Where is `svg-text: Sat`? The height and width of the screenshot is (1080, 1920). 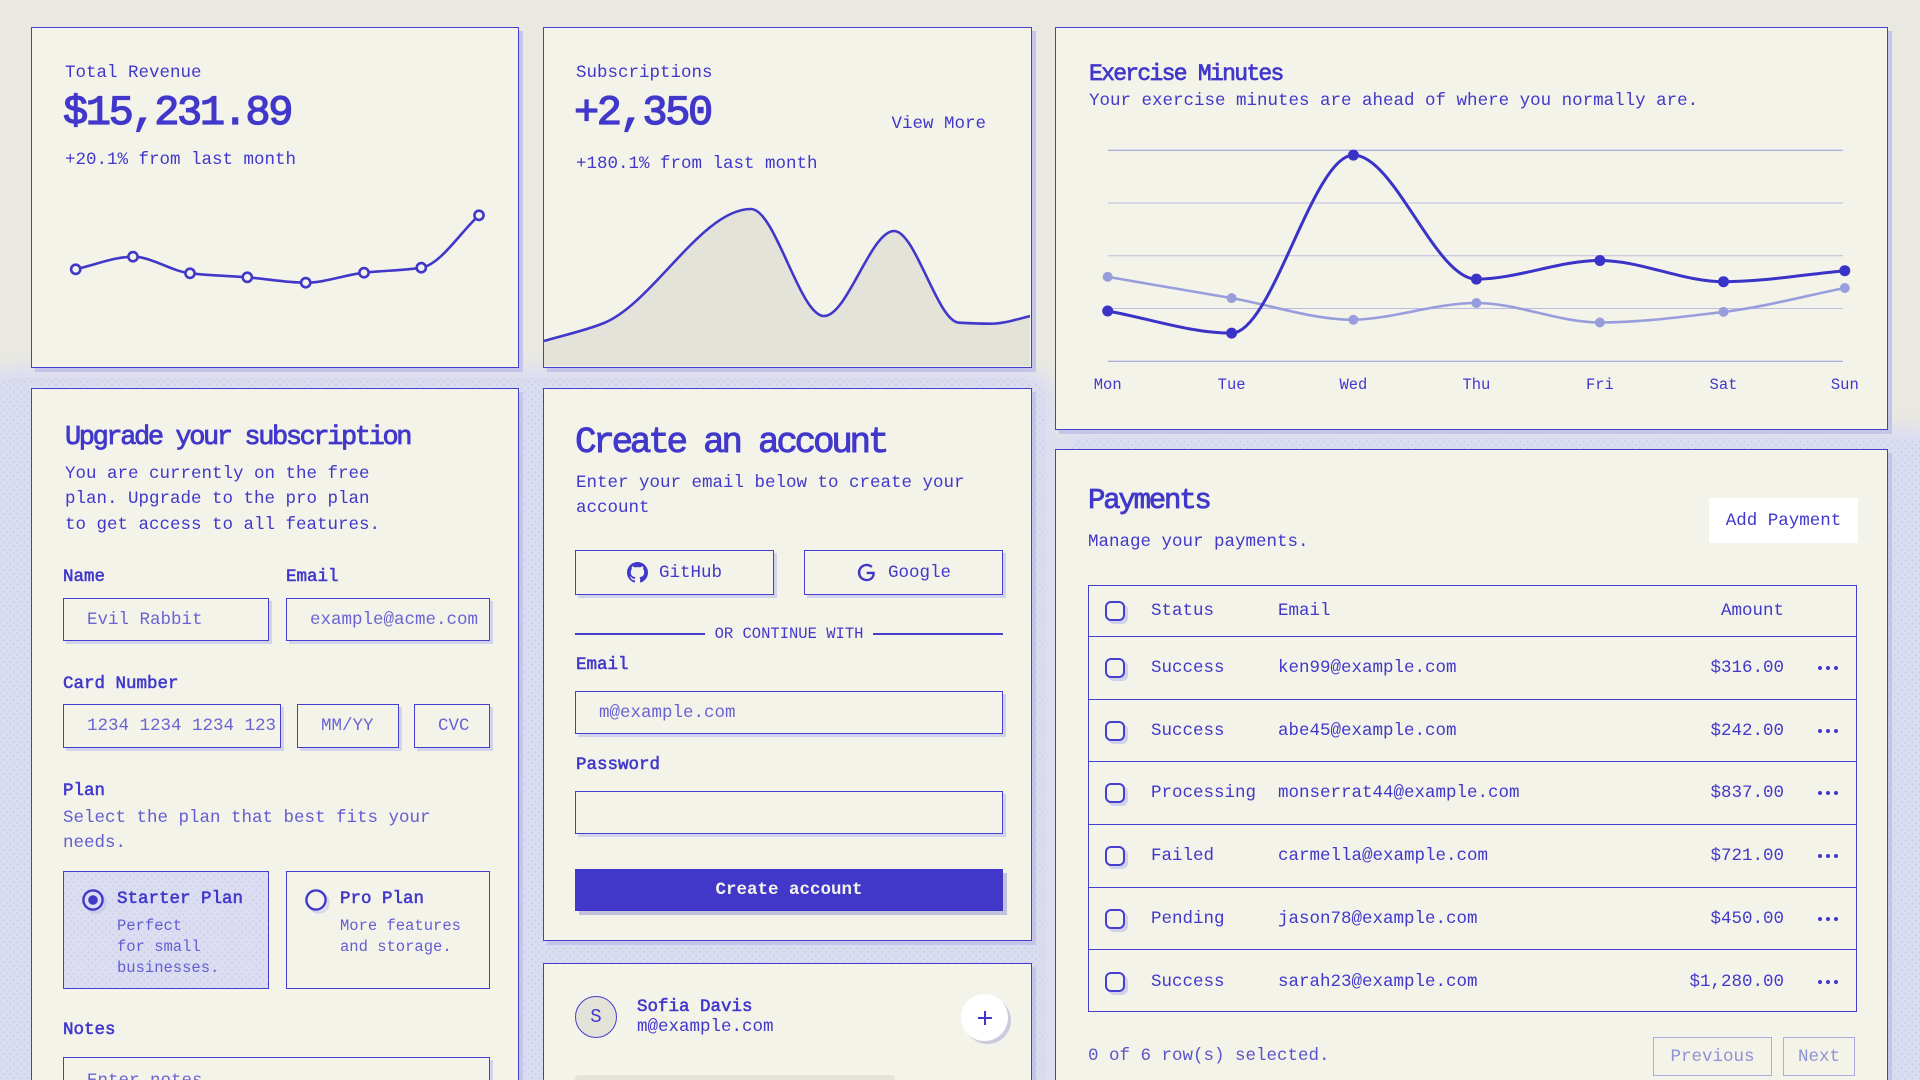 svg-text: Sat is located at coordinates (1724, 385).